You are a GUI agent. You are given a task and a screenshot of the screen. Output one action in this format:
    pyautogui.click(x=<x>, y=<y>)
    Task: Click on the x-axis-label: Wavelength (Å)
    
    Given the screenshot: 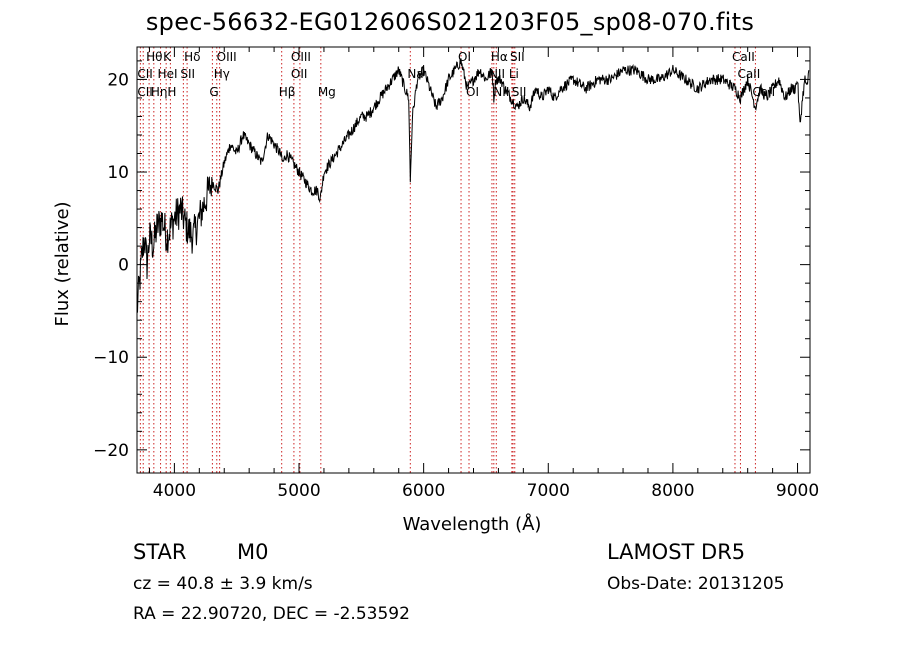 What is the action you would take?
    pyautogui.click(x=472, y=524)
    